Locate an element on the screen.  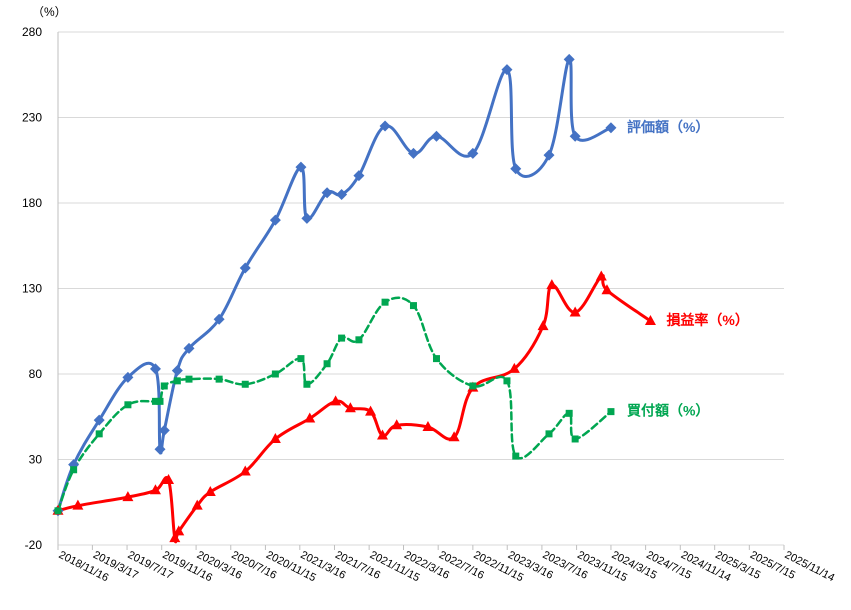
y-tick-label: 30 is located at coordinates (36, 460).